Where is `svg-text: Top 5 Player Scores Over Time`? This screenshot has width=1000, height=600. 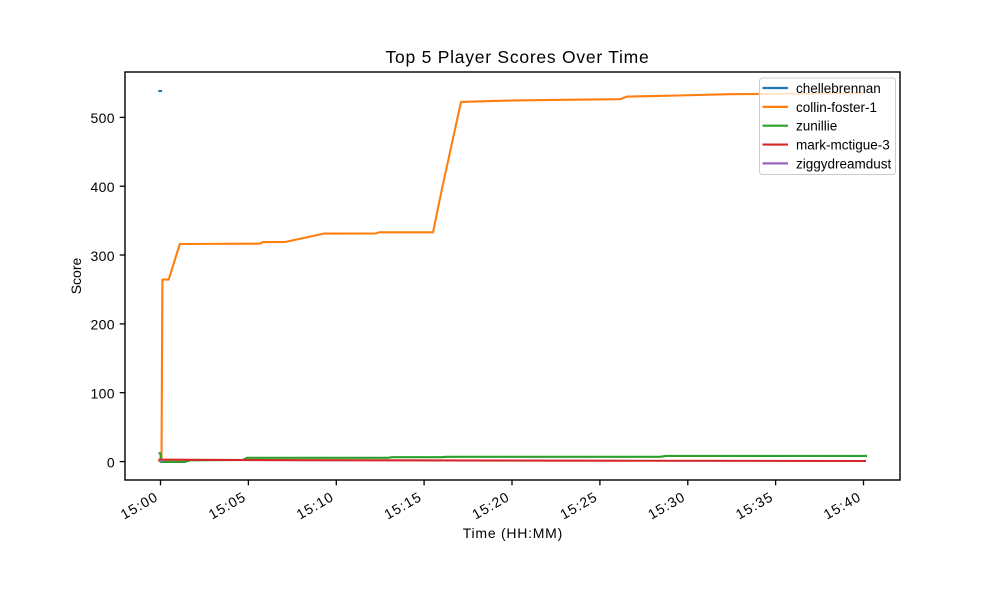
svg-text: Top 5 Player Scores Over Time is located at coordinates (518, 57).